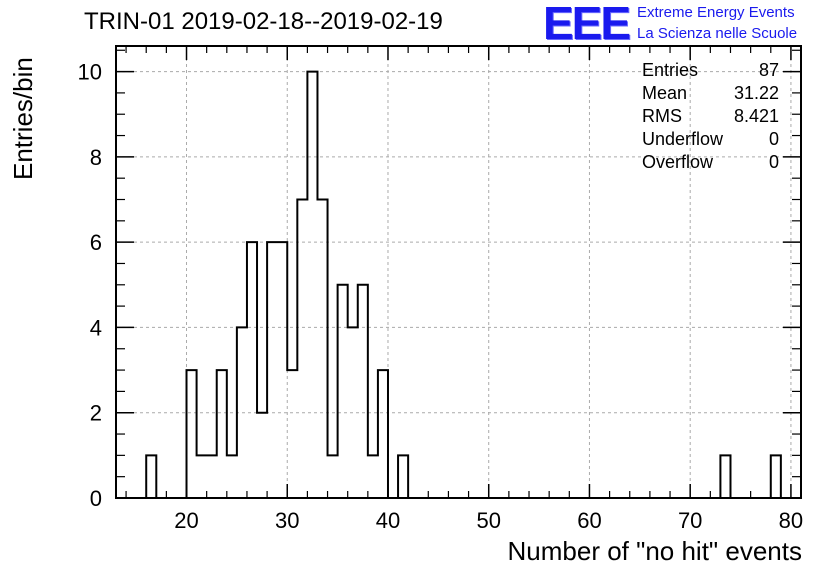  What do you see at coordinates (670, 70) in the screenshot?
I see `stat-entries-label: Entries` at bounding box center [670, 70].